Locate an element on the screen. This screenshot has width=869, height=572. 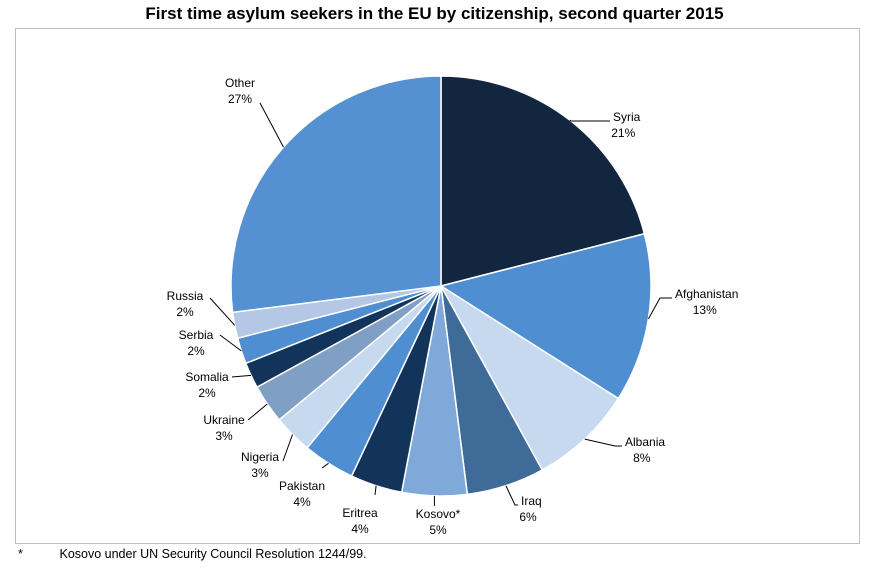
slice-percent: 21% is located at coordinates (623, 133).